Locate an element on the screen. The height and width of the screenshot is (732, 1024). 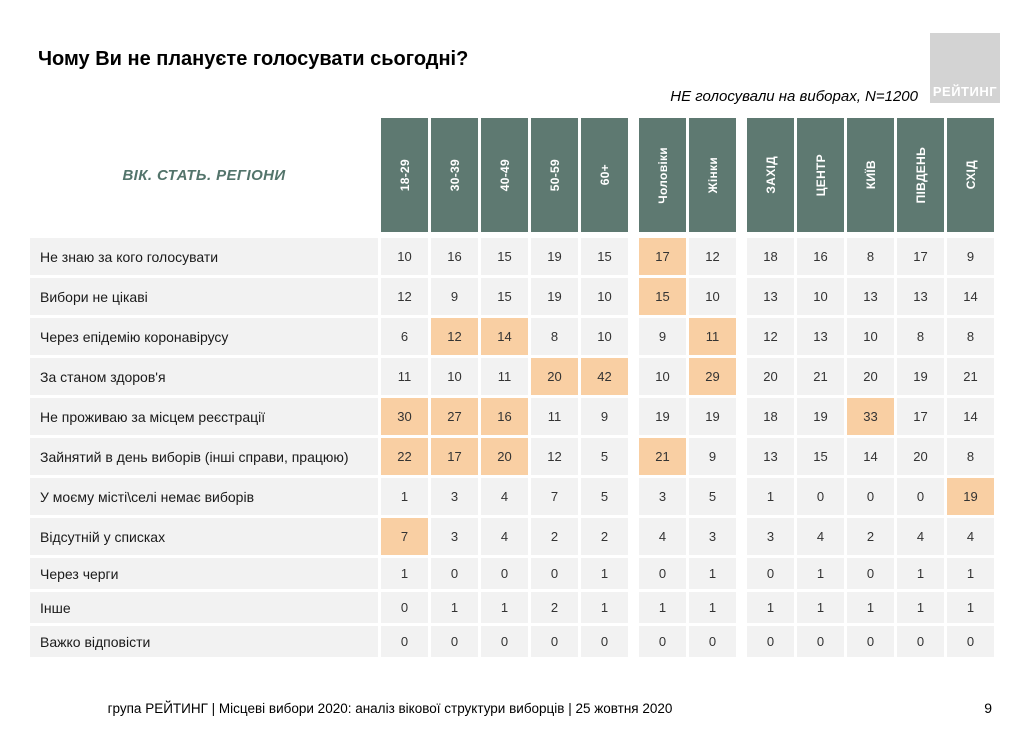
column-header-label: ЗАХІД is located at coordinates (770, 175).